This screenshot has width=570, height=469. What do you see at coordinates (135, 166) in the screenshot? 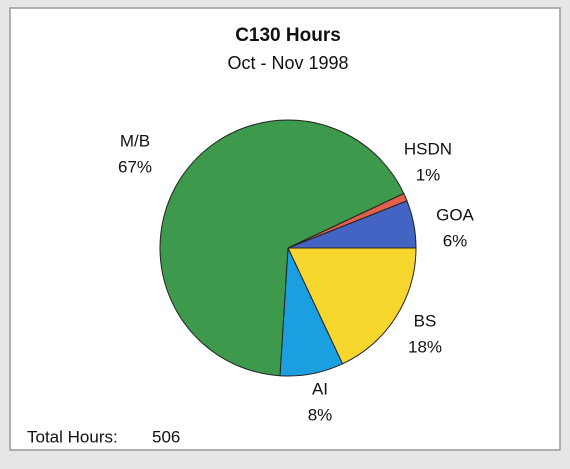
I see `slice-value-label: 67%` at bounding box center [135, 166].